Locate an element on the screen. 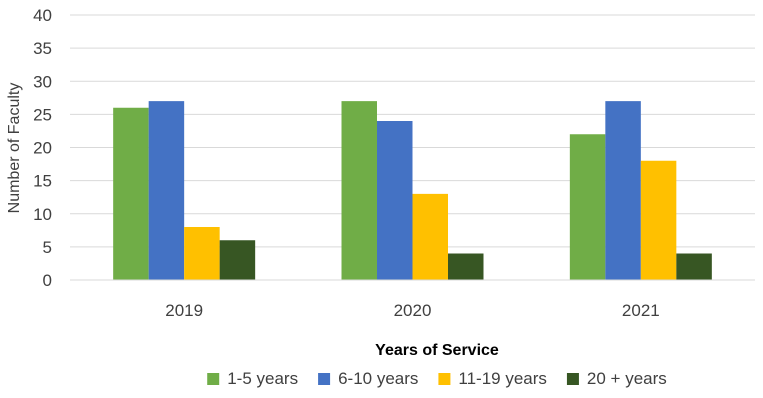 The width and height of the screenshot is (763, 398). bar-11-19-years-2021 is located at coordinates (658, 220).